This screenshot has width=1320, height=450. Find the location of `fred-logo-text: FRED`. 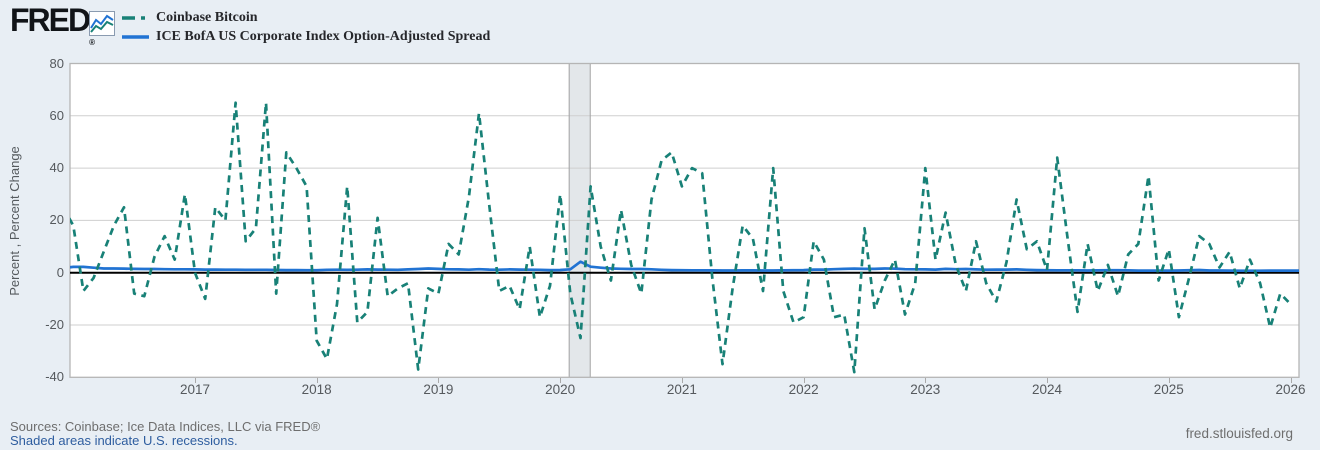

fred-logo-text: FRED is located at coordinates (50, 20).